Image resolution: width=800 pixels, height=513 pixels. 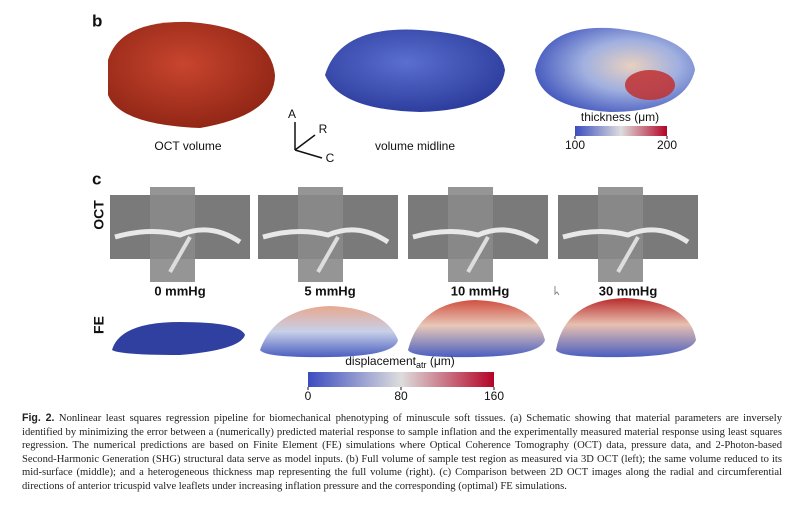 I want to click on pressure-label: 5 mmHg, so click(x=329, y=290).